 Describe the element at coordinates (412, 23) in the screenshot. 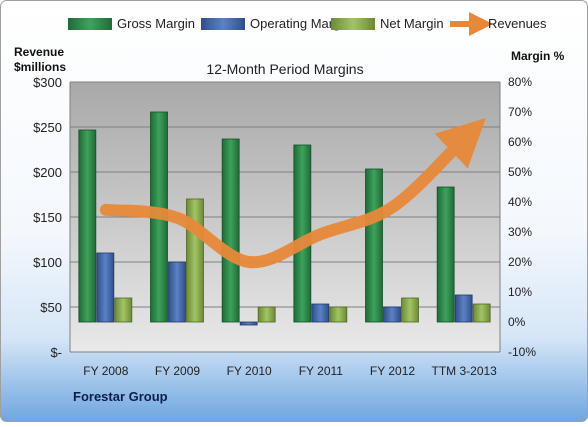

I see `legend-label-net-margin: Net Margin` at that location.